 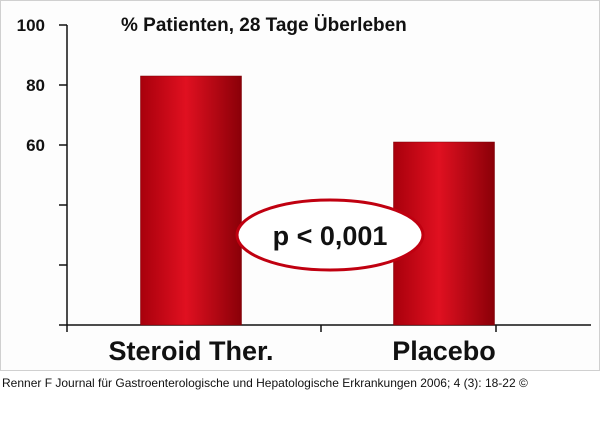 I want to click on y-tick-label: 80, so click(x=35, y=85).